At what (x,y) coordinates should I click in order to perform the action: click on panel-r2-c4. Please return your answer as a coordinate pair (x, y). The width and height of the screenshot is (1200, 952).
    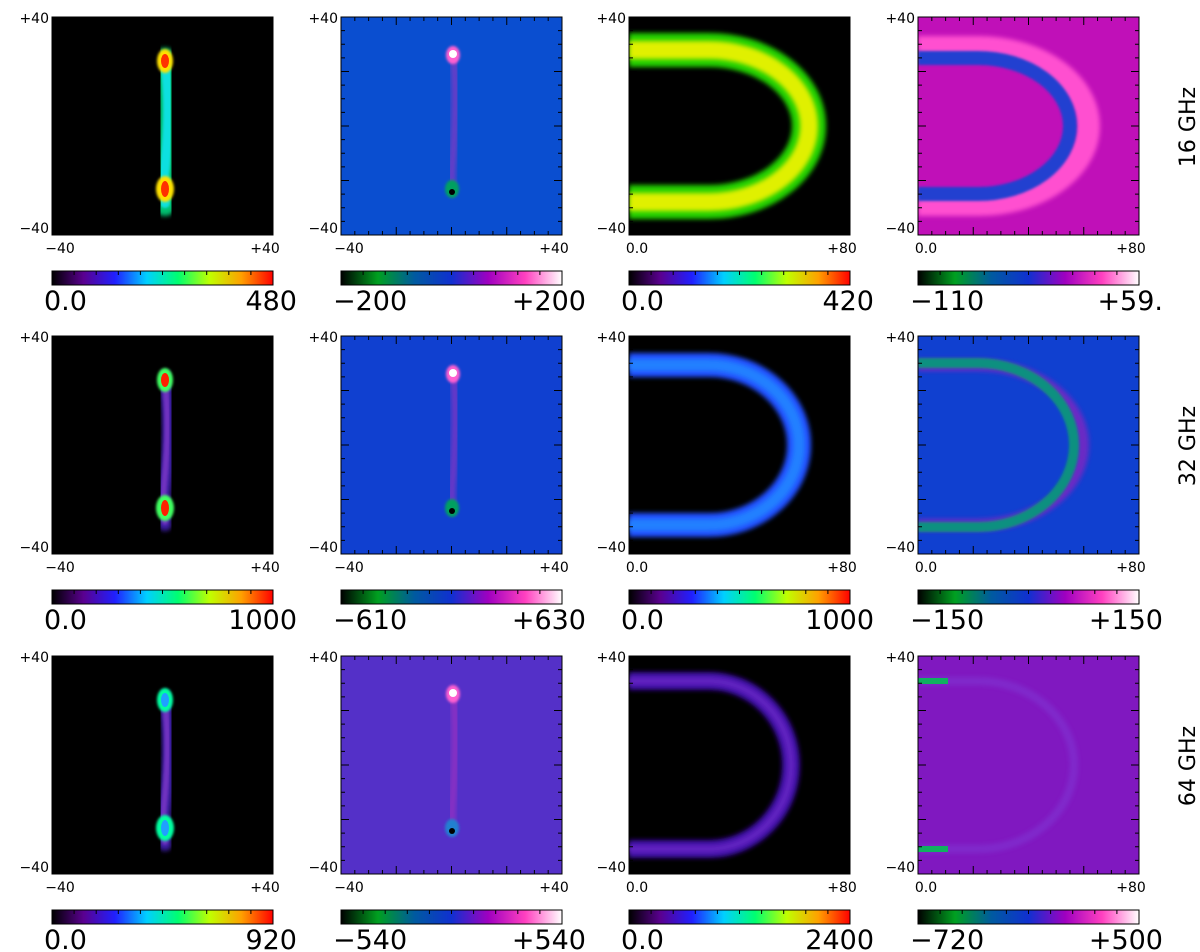
    Looking at the image, I should click on (1028, 445).